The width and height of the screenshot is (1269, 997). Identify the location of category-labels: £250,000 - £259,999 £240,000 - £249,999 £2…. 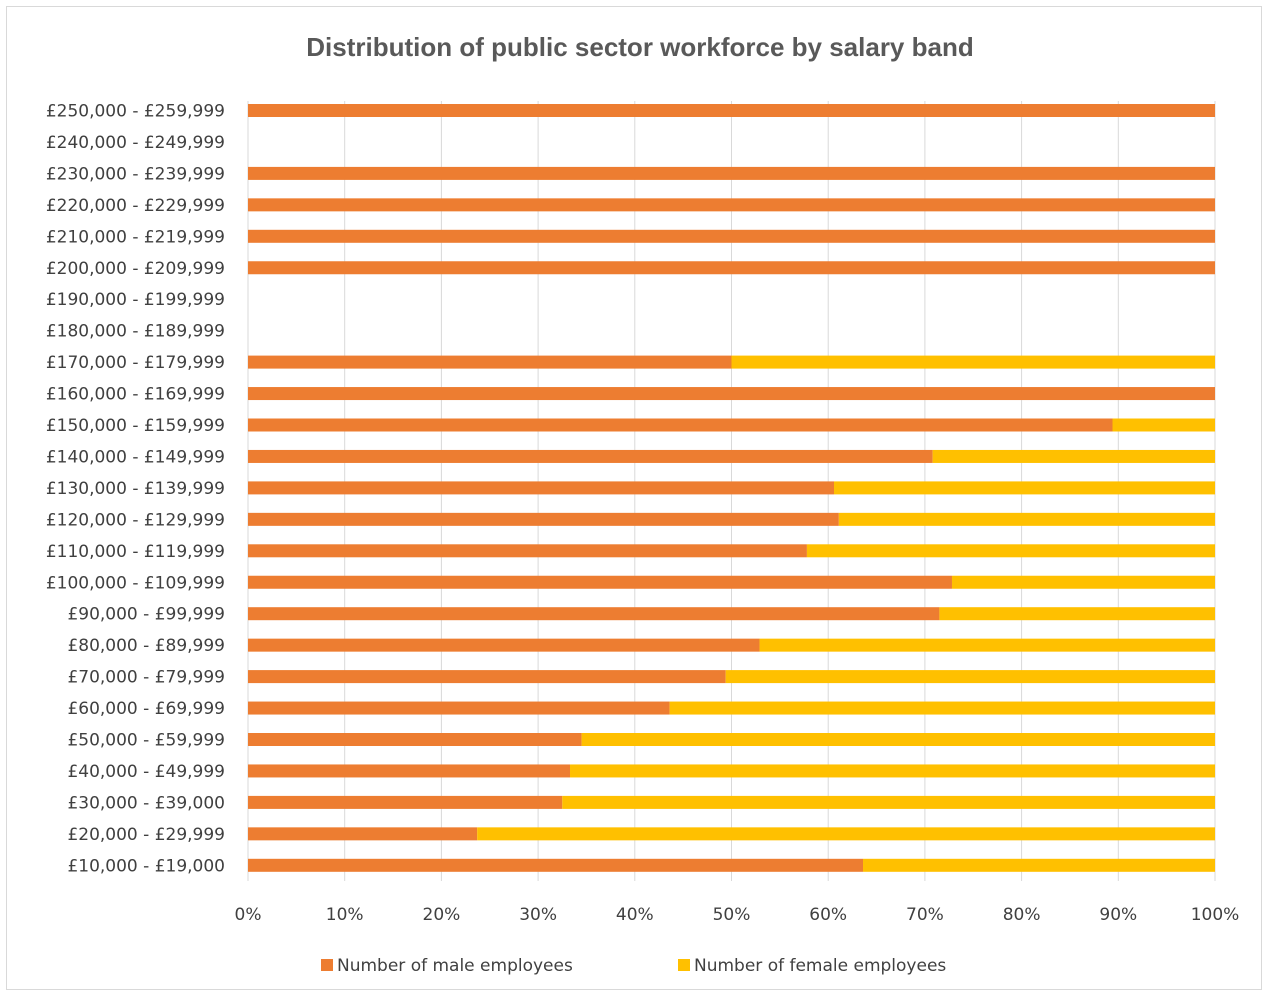
(135, 489).